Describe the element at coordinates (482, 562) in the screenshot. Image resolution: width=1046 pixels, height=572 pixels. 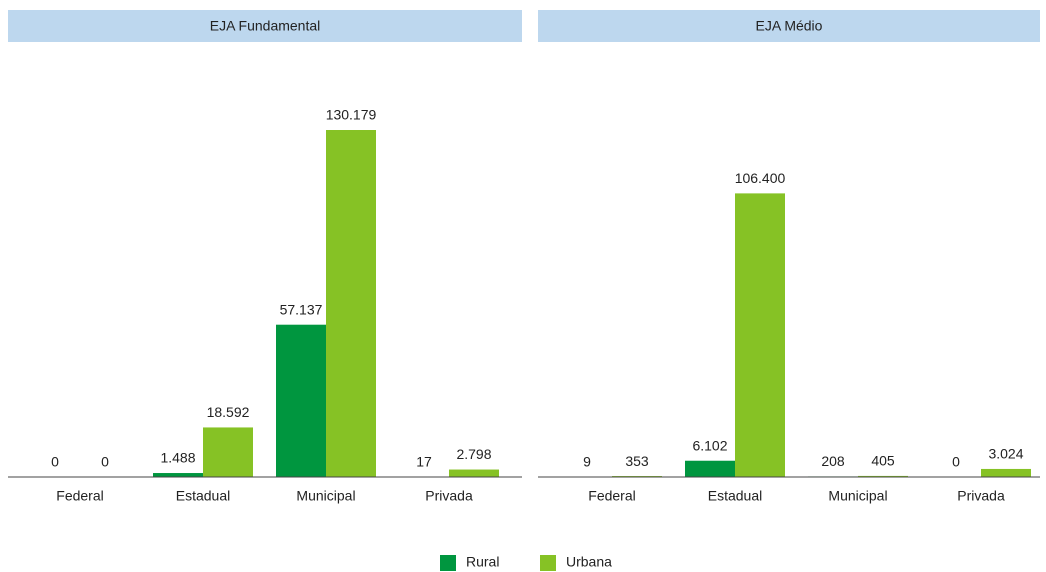
I see `legend-label: Rural` at that location.